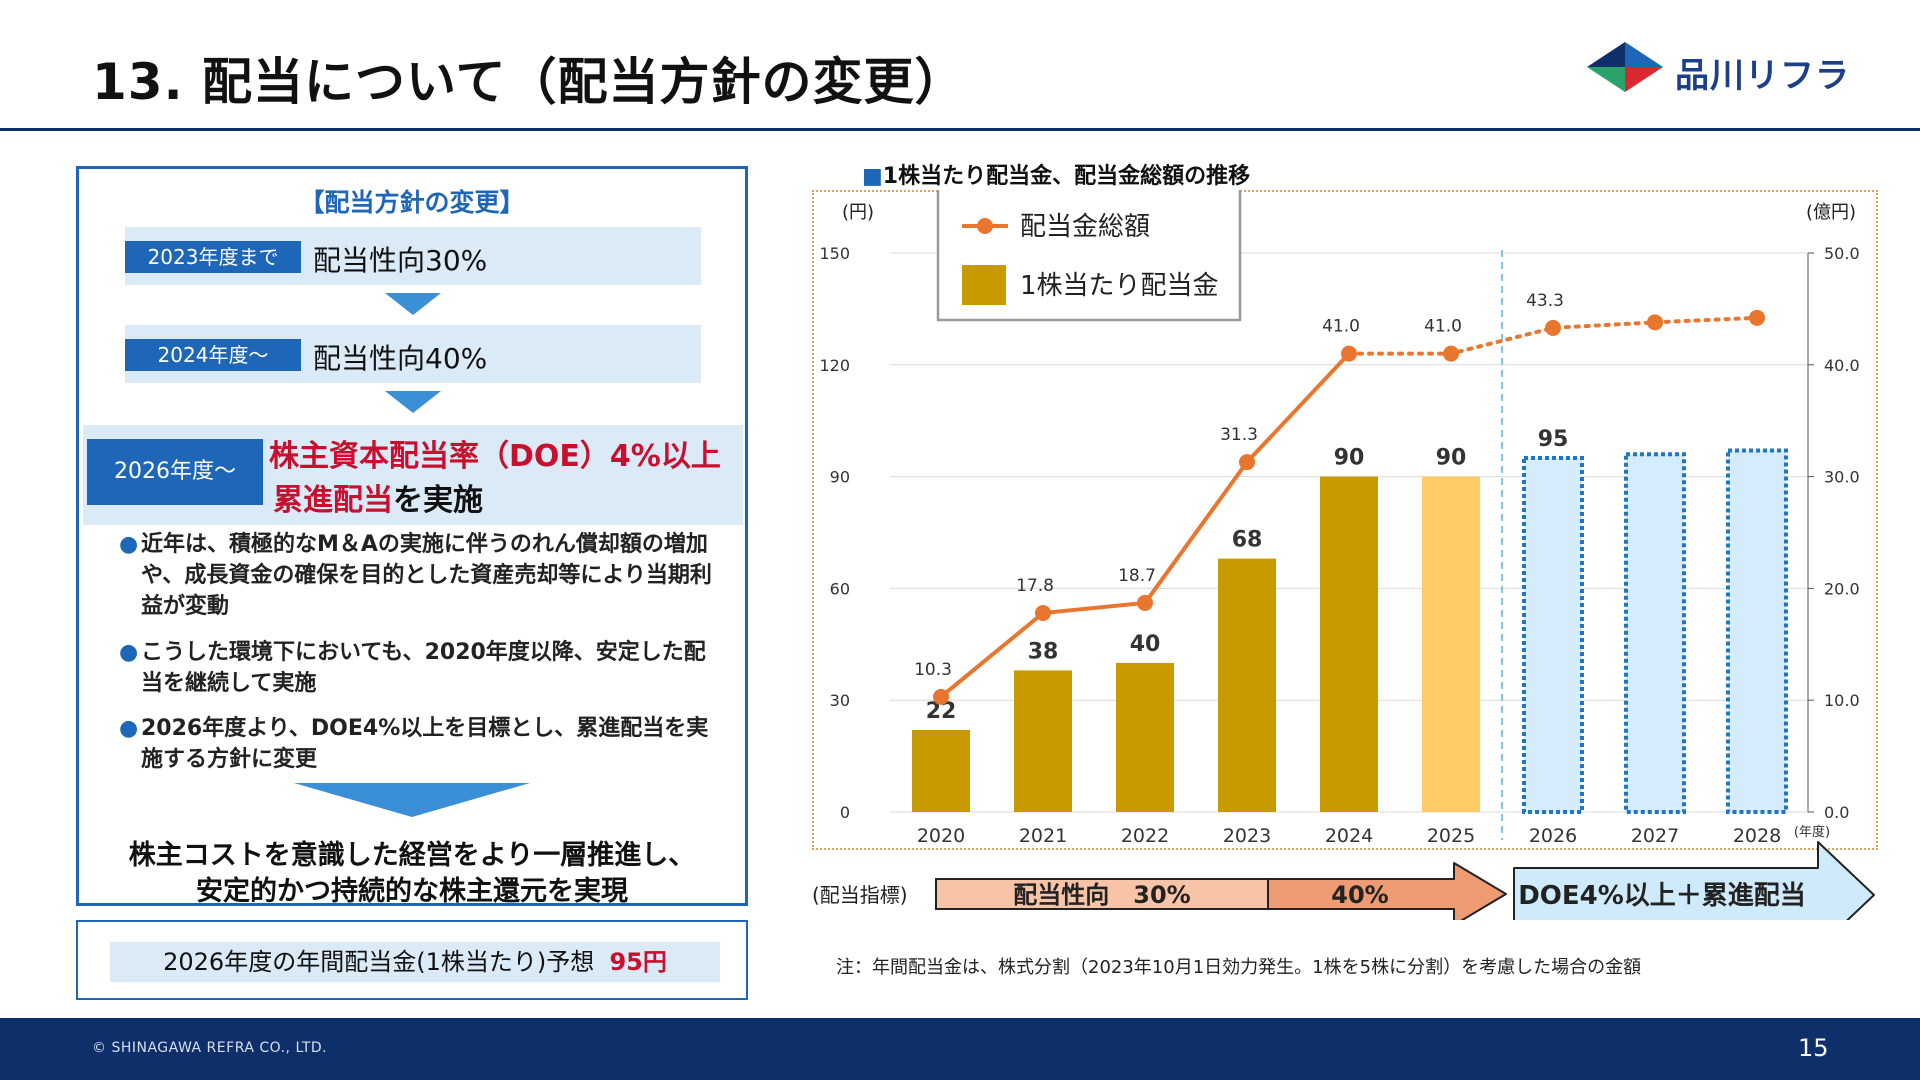 Image resolution: width=1920 pixels, height=1080 pixels. What do you see at coordinates (1553, 836) in the screenshot?
I see `x-tick-label: 2026` at bounding box center [1553, 836].